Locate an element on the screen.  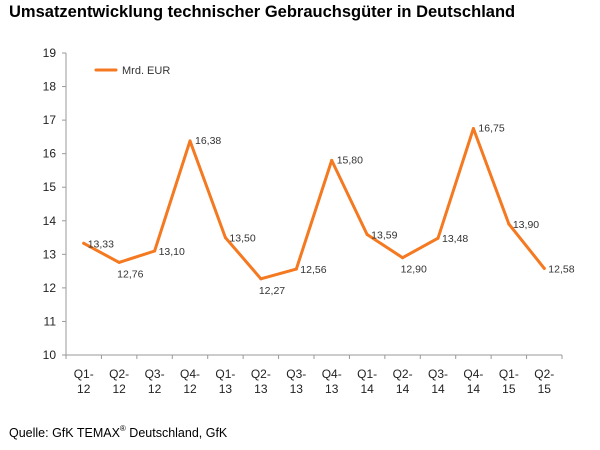
data-label: 12,90 is located at coordinates (414, 270).